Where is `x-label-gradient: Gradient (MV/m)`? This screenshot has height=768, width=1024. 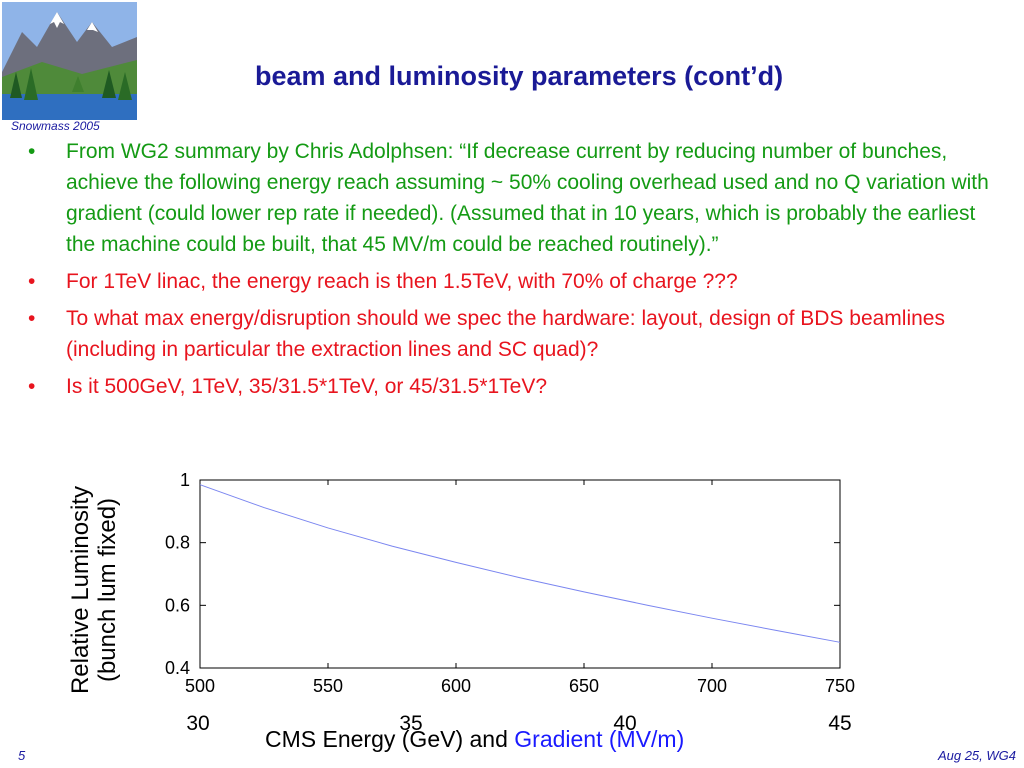 x-label-gradient: Gradient (MV/m) is located at coordinates (599, 739).